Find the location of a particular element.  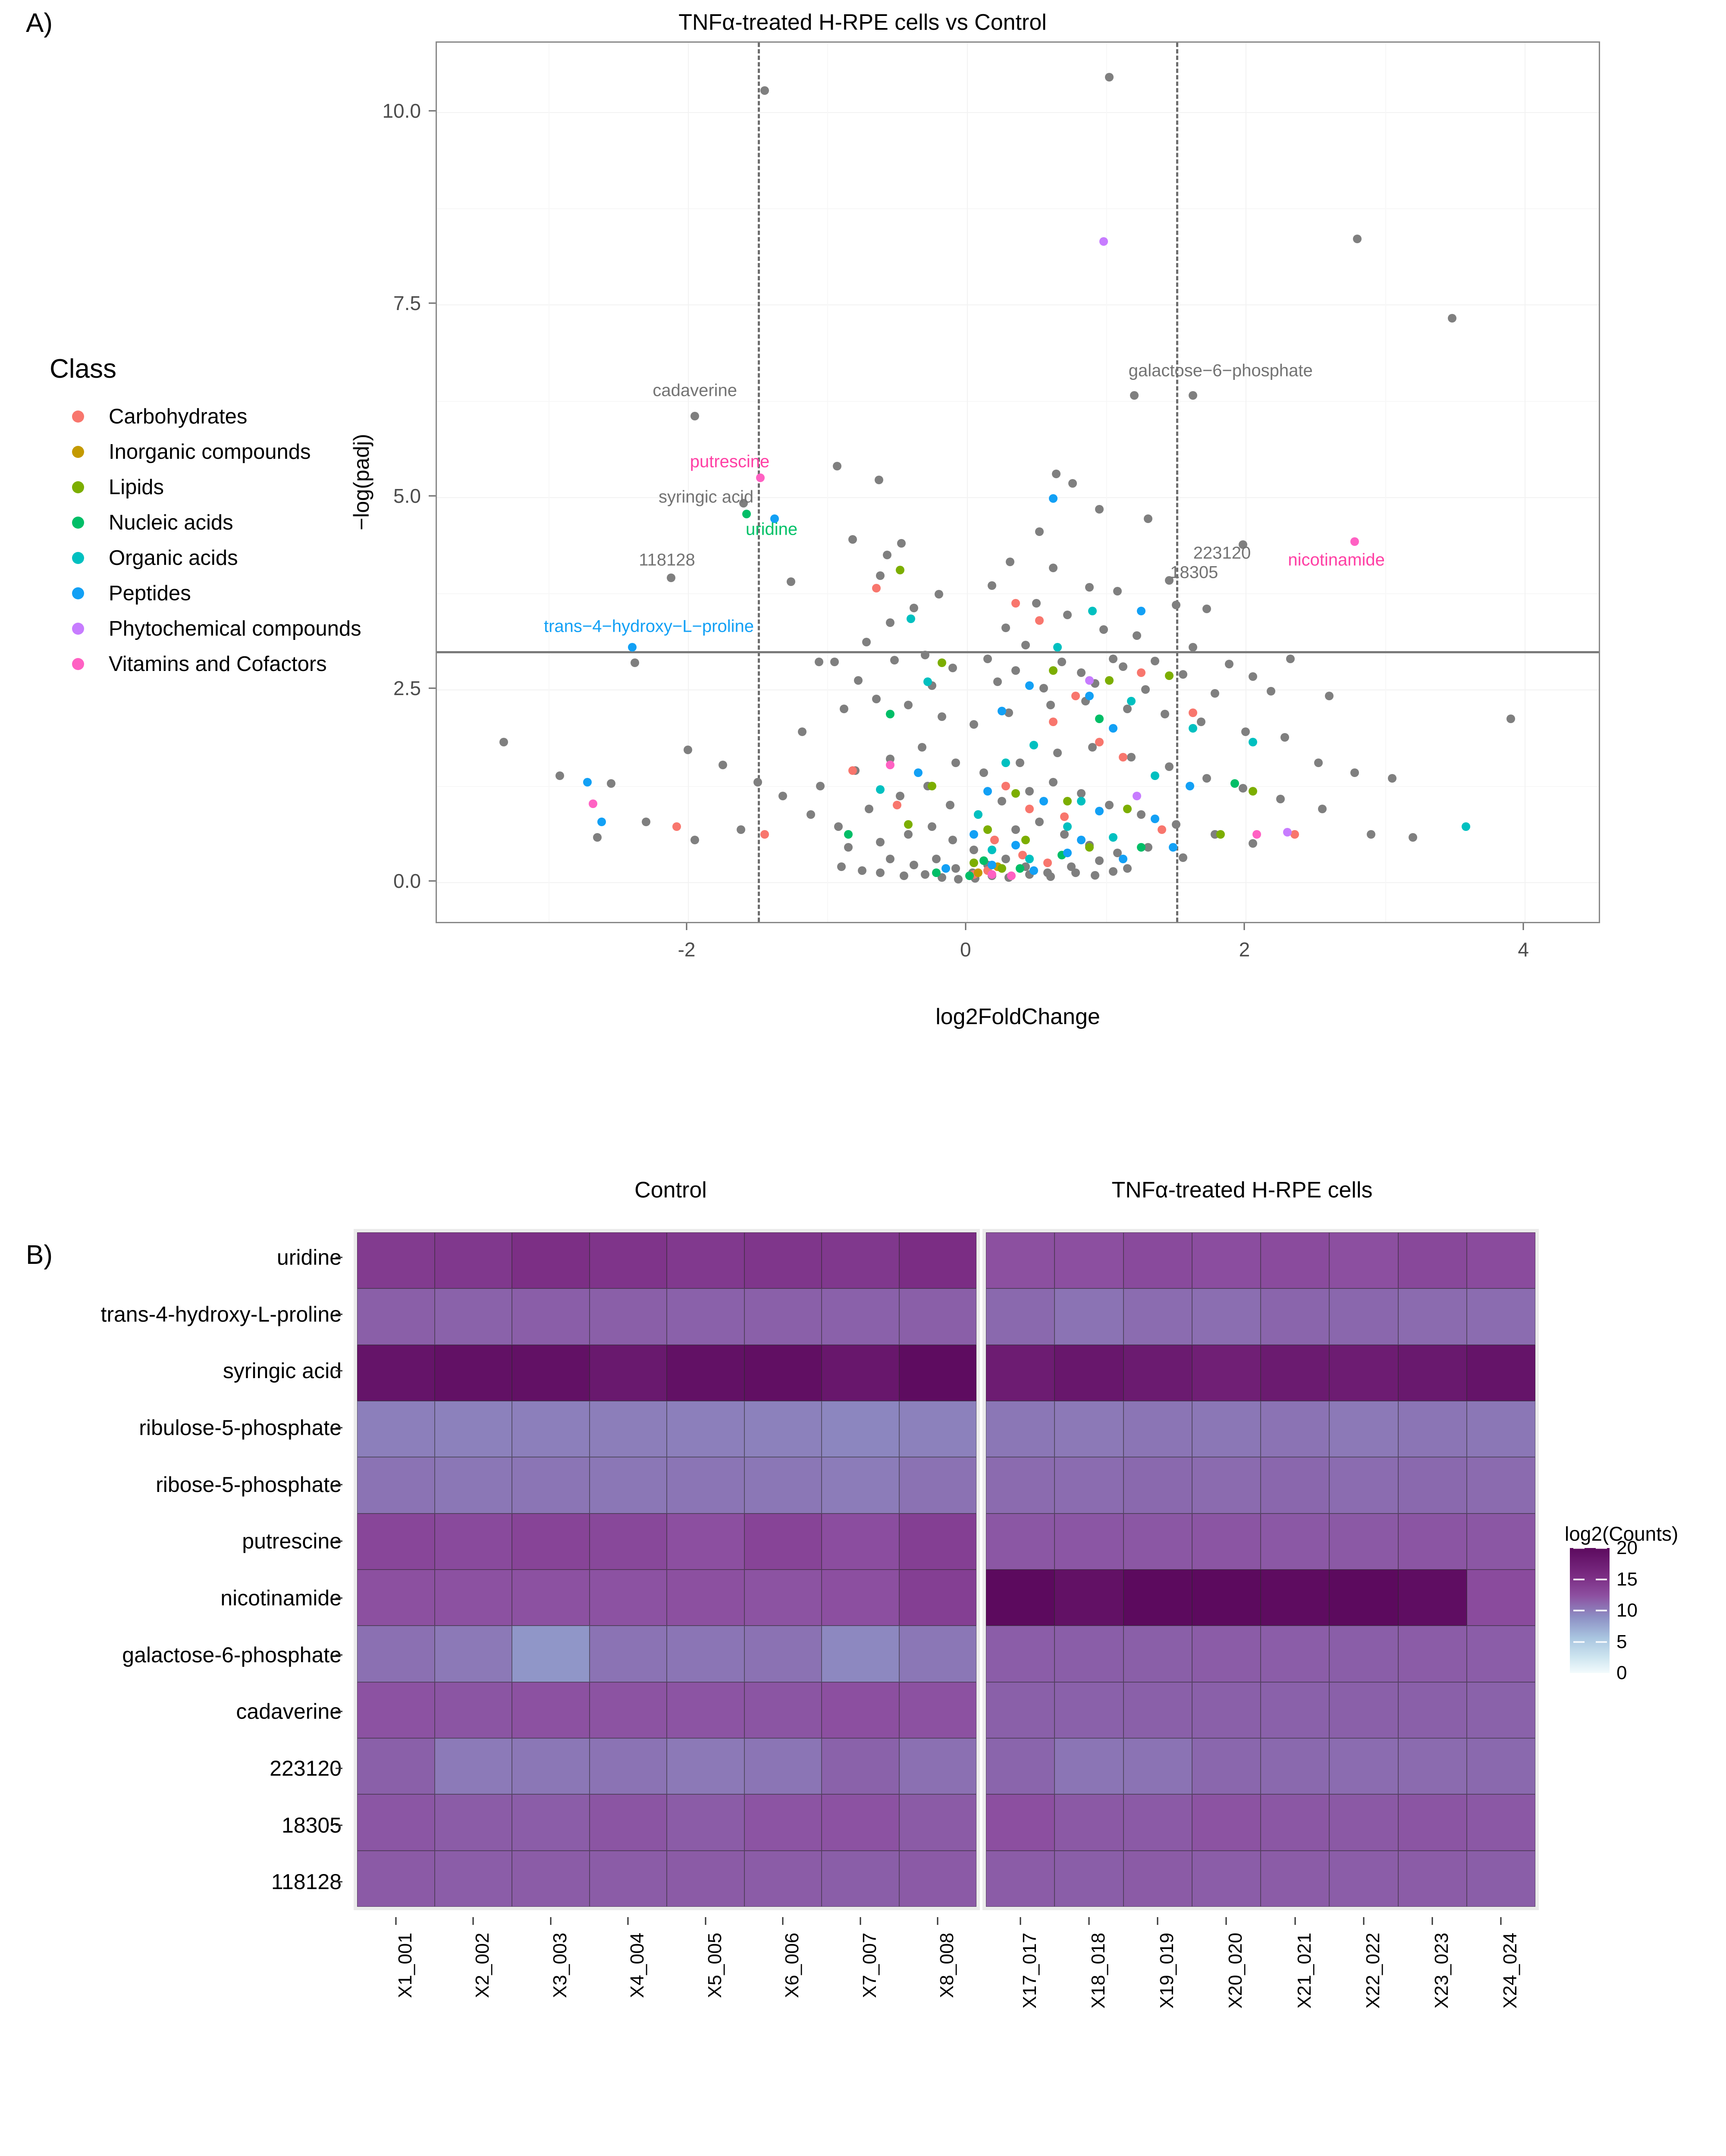

heatmap-row-label: nicotinamide is located at coordinates (281, 1598).